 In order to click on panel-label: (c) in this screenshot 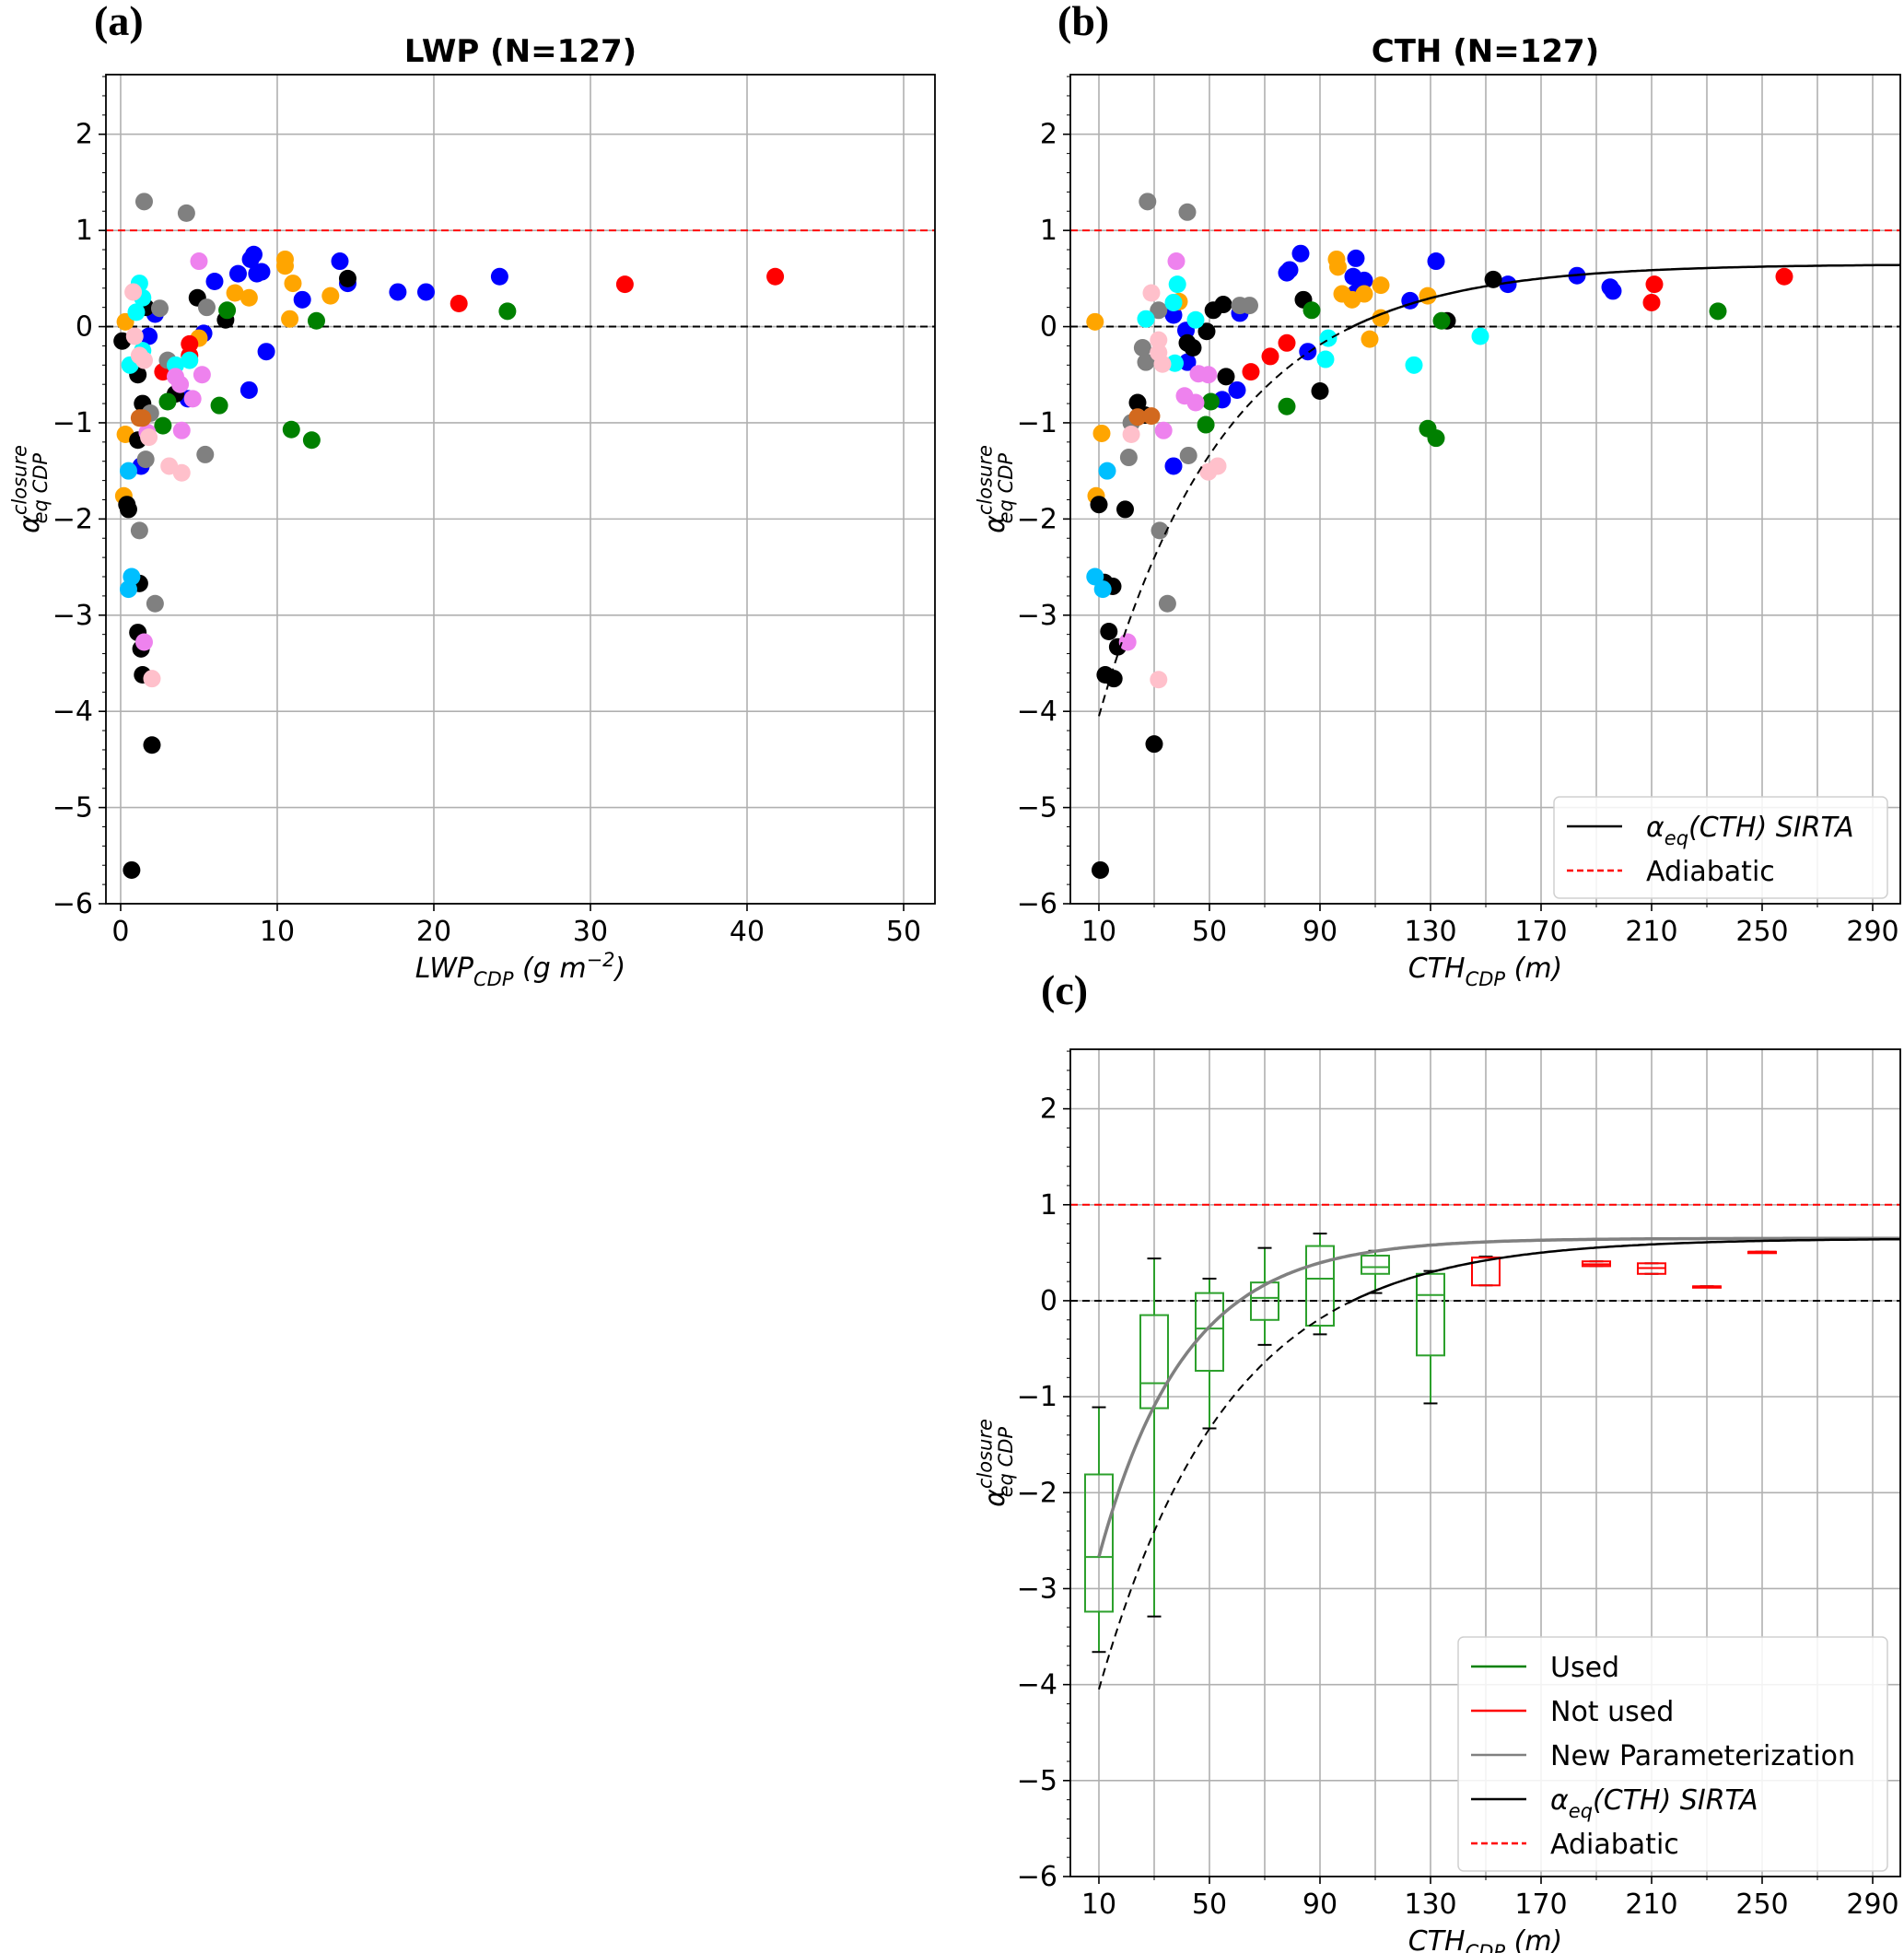, I will do `click(1064, 989)`.